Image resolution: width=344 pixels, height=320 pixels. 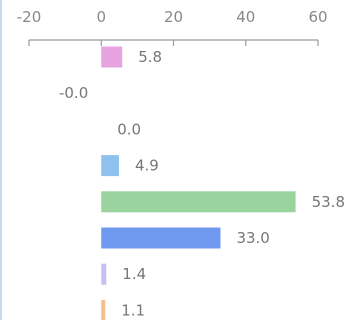 I want to click on x-tick-label: 0, so click(x=101, y=17).